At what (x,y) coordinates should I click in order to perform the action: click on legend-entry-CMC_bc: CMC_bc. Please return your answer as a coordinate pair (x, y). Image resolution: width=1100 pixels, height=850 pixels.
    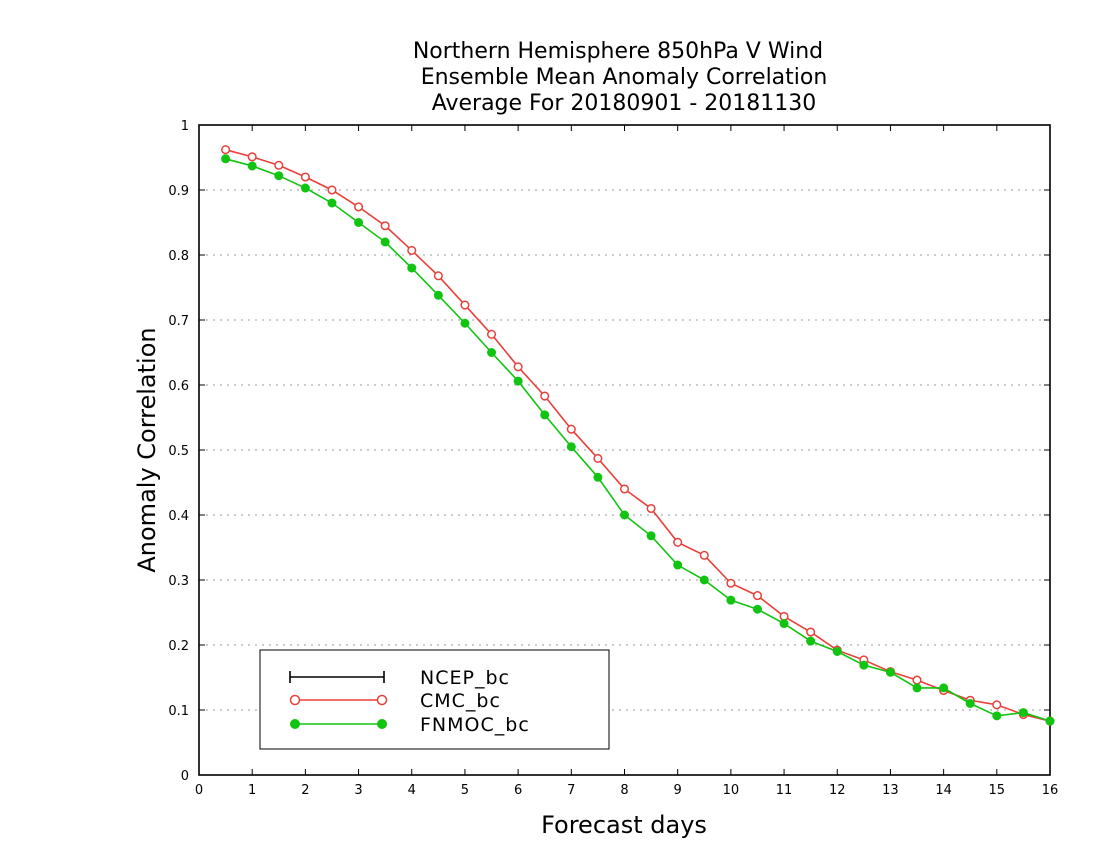
    Looking at the image, I should click on (395, 701).